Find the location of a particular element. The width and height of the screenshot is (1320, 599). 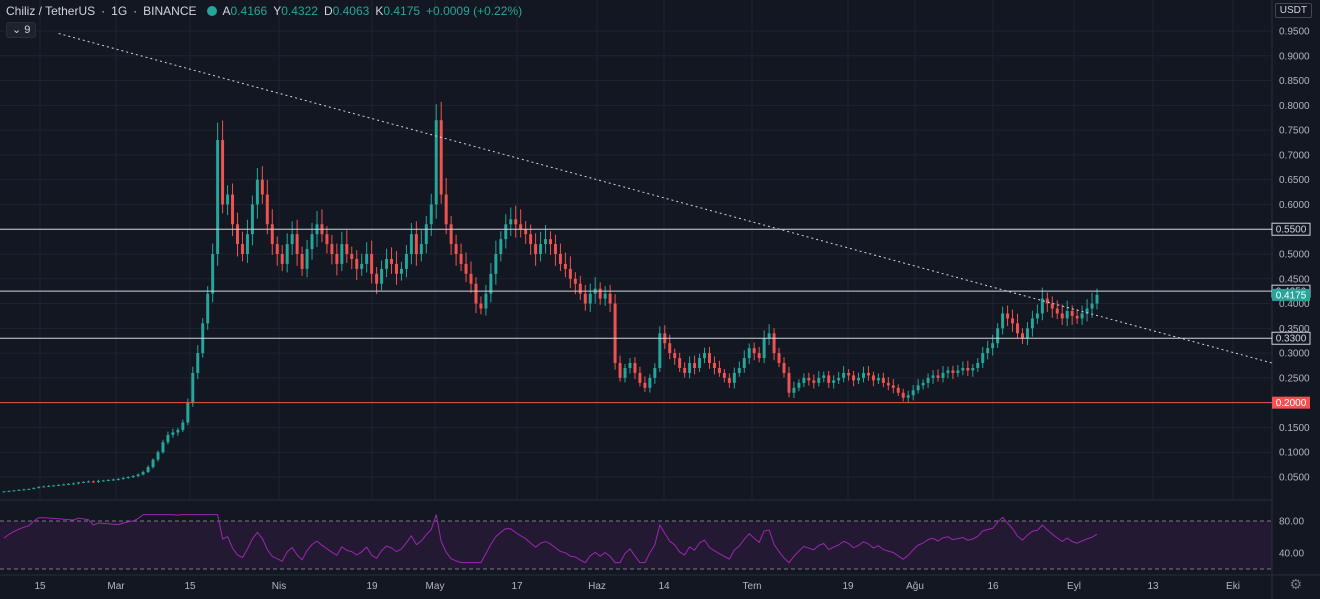

indicator-toggle-button: ⌄ 9 is located at coordinates (21, 30).